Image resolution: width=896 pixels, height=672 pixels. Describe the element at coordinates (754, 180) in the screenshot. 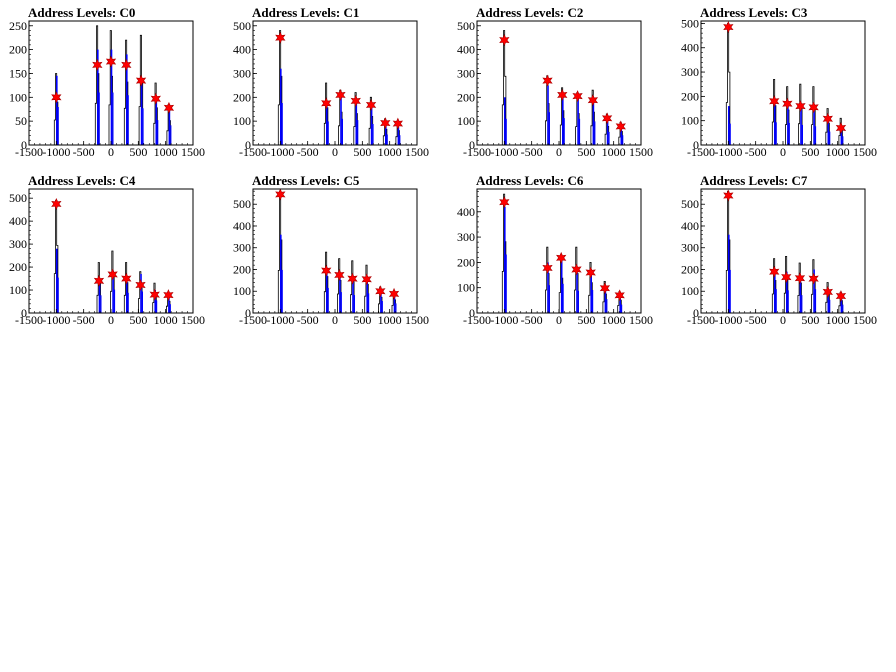

I see `panel-title: Address Levels: C7` at that location.